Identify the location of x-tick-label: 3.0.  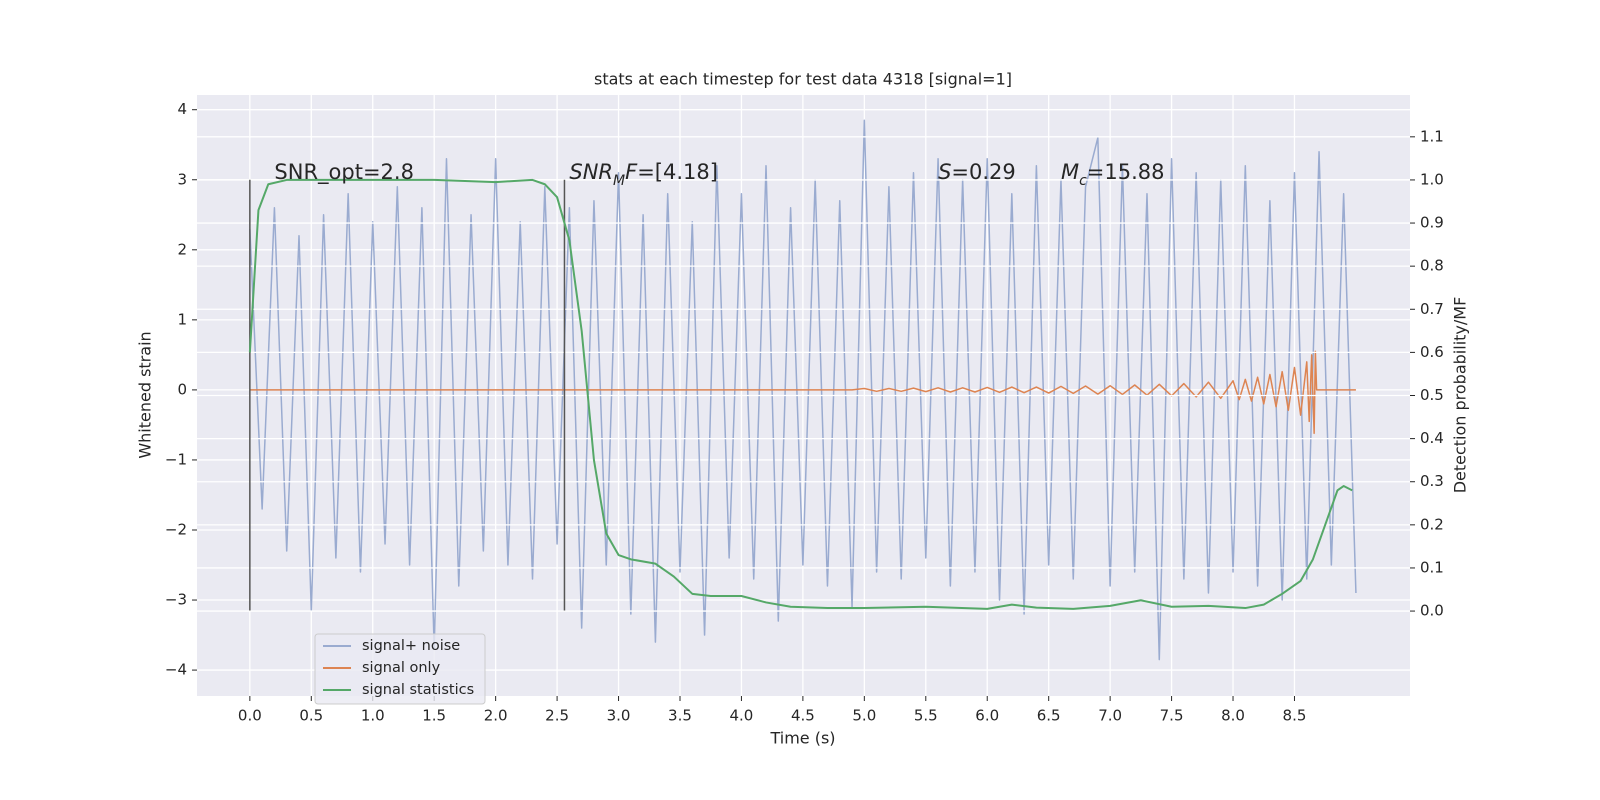
(619, 716).